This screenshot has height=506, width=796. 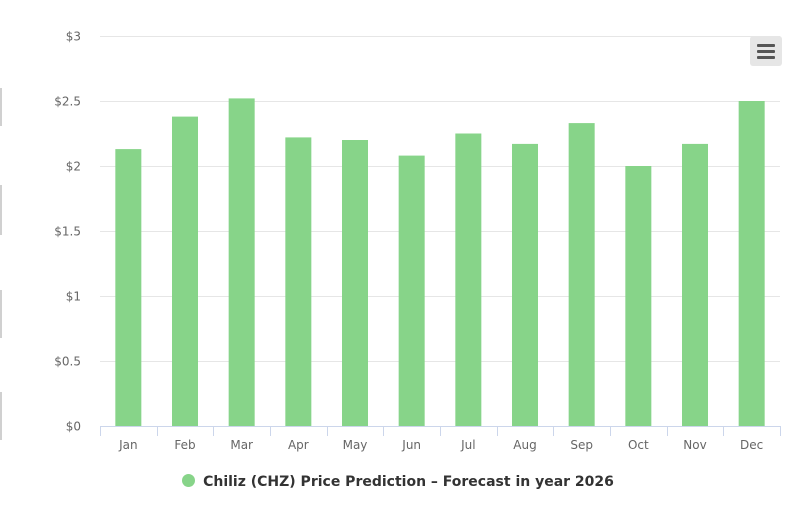 What do you see at coordinates (766, 45) in the screenshot?
I see `hamburger-menu-icon` at bounding box center [766, 45].